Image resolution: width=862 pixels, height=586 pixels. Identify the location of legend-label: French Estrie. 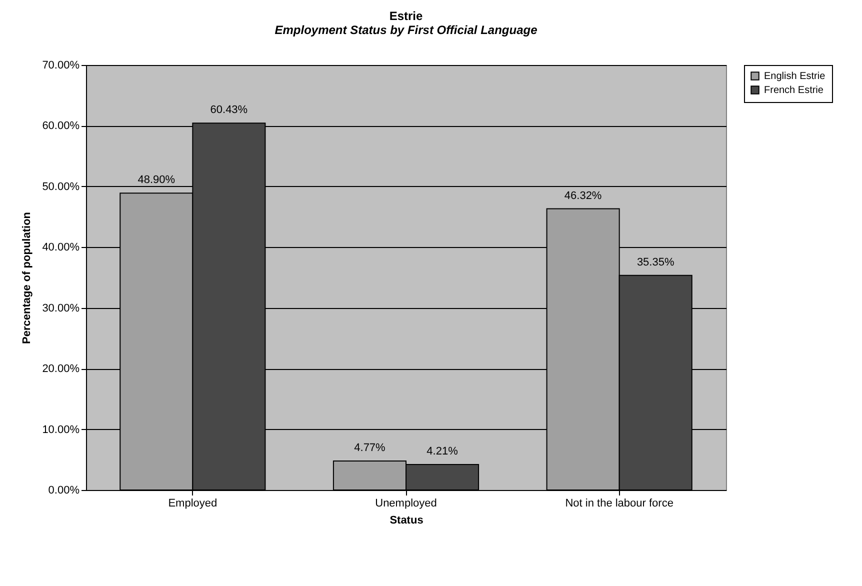
(794, 90).